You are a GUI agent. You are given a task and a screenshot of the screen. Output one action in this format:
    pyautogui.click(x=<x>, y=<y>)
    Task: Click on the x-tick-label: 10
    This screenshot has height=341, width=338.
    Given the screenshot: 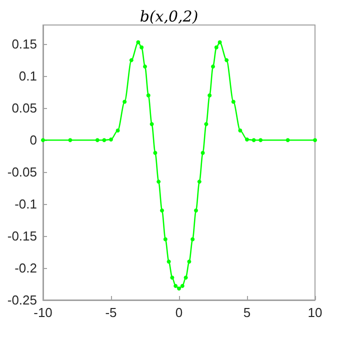 What is the action you would take?
    pyautogui.click(x=315, y=312)
    